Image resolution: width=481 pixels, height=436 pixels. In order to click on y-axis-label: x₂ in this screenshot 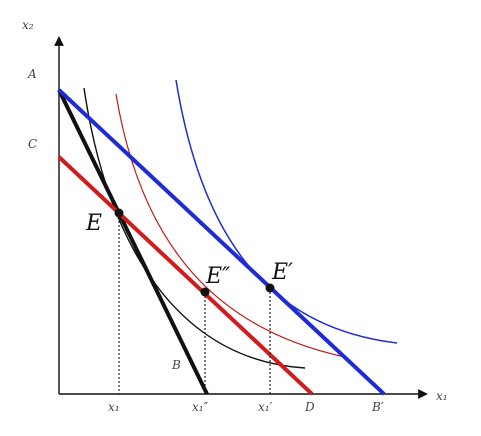, I will do `click(28, 25)`.